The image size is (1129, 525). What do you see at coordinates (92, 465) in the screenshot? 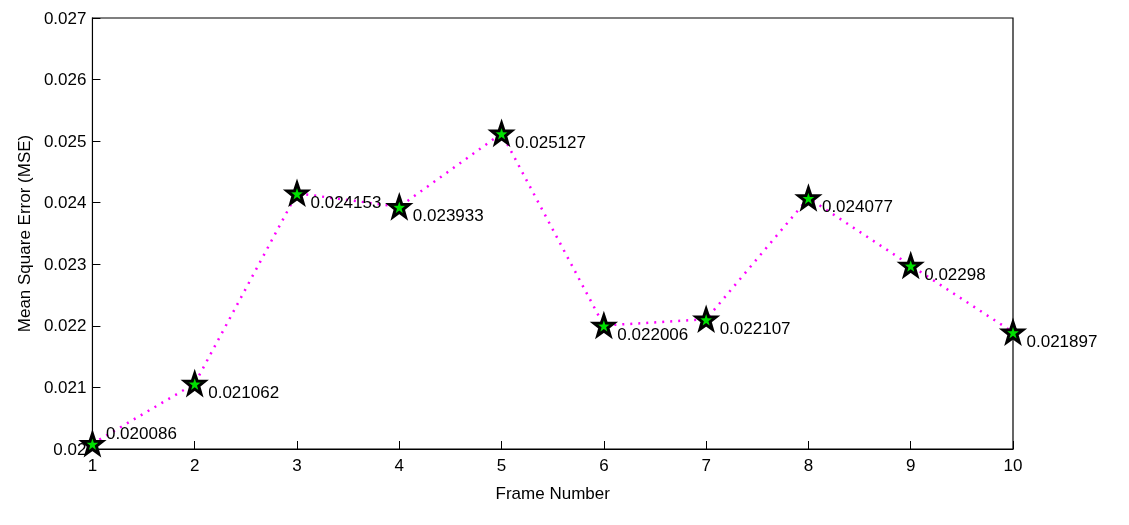
I see `x-tick-label: 1` at bounding box center [92, 465].